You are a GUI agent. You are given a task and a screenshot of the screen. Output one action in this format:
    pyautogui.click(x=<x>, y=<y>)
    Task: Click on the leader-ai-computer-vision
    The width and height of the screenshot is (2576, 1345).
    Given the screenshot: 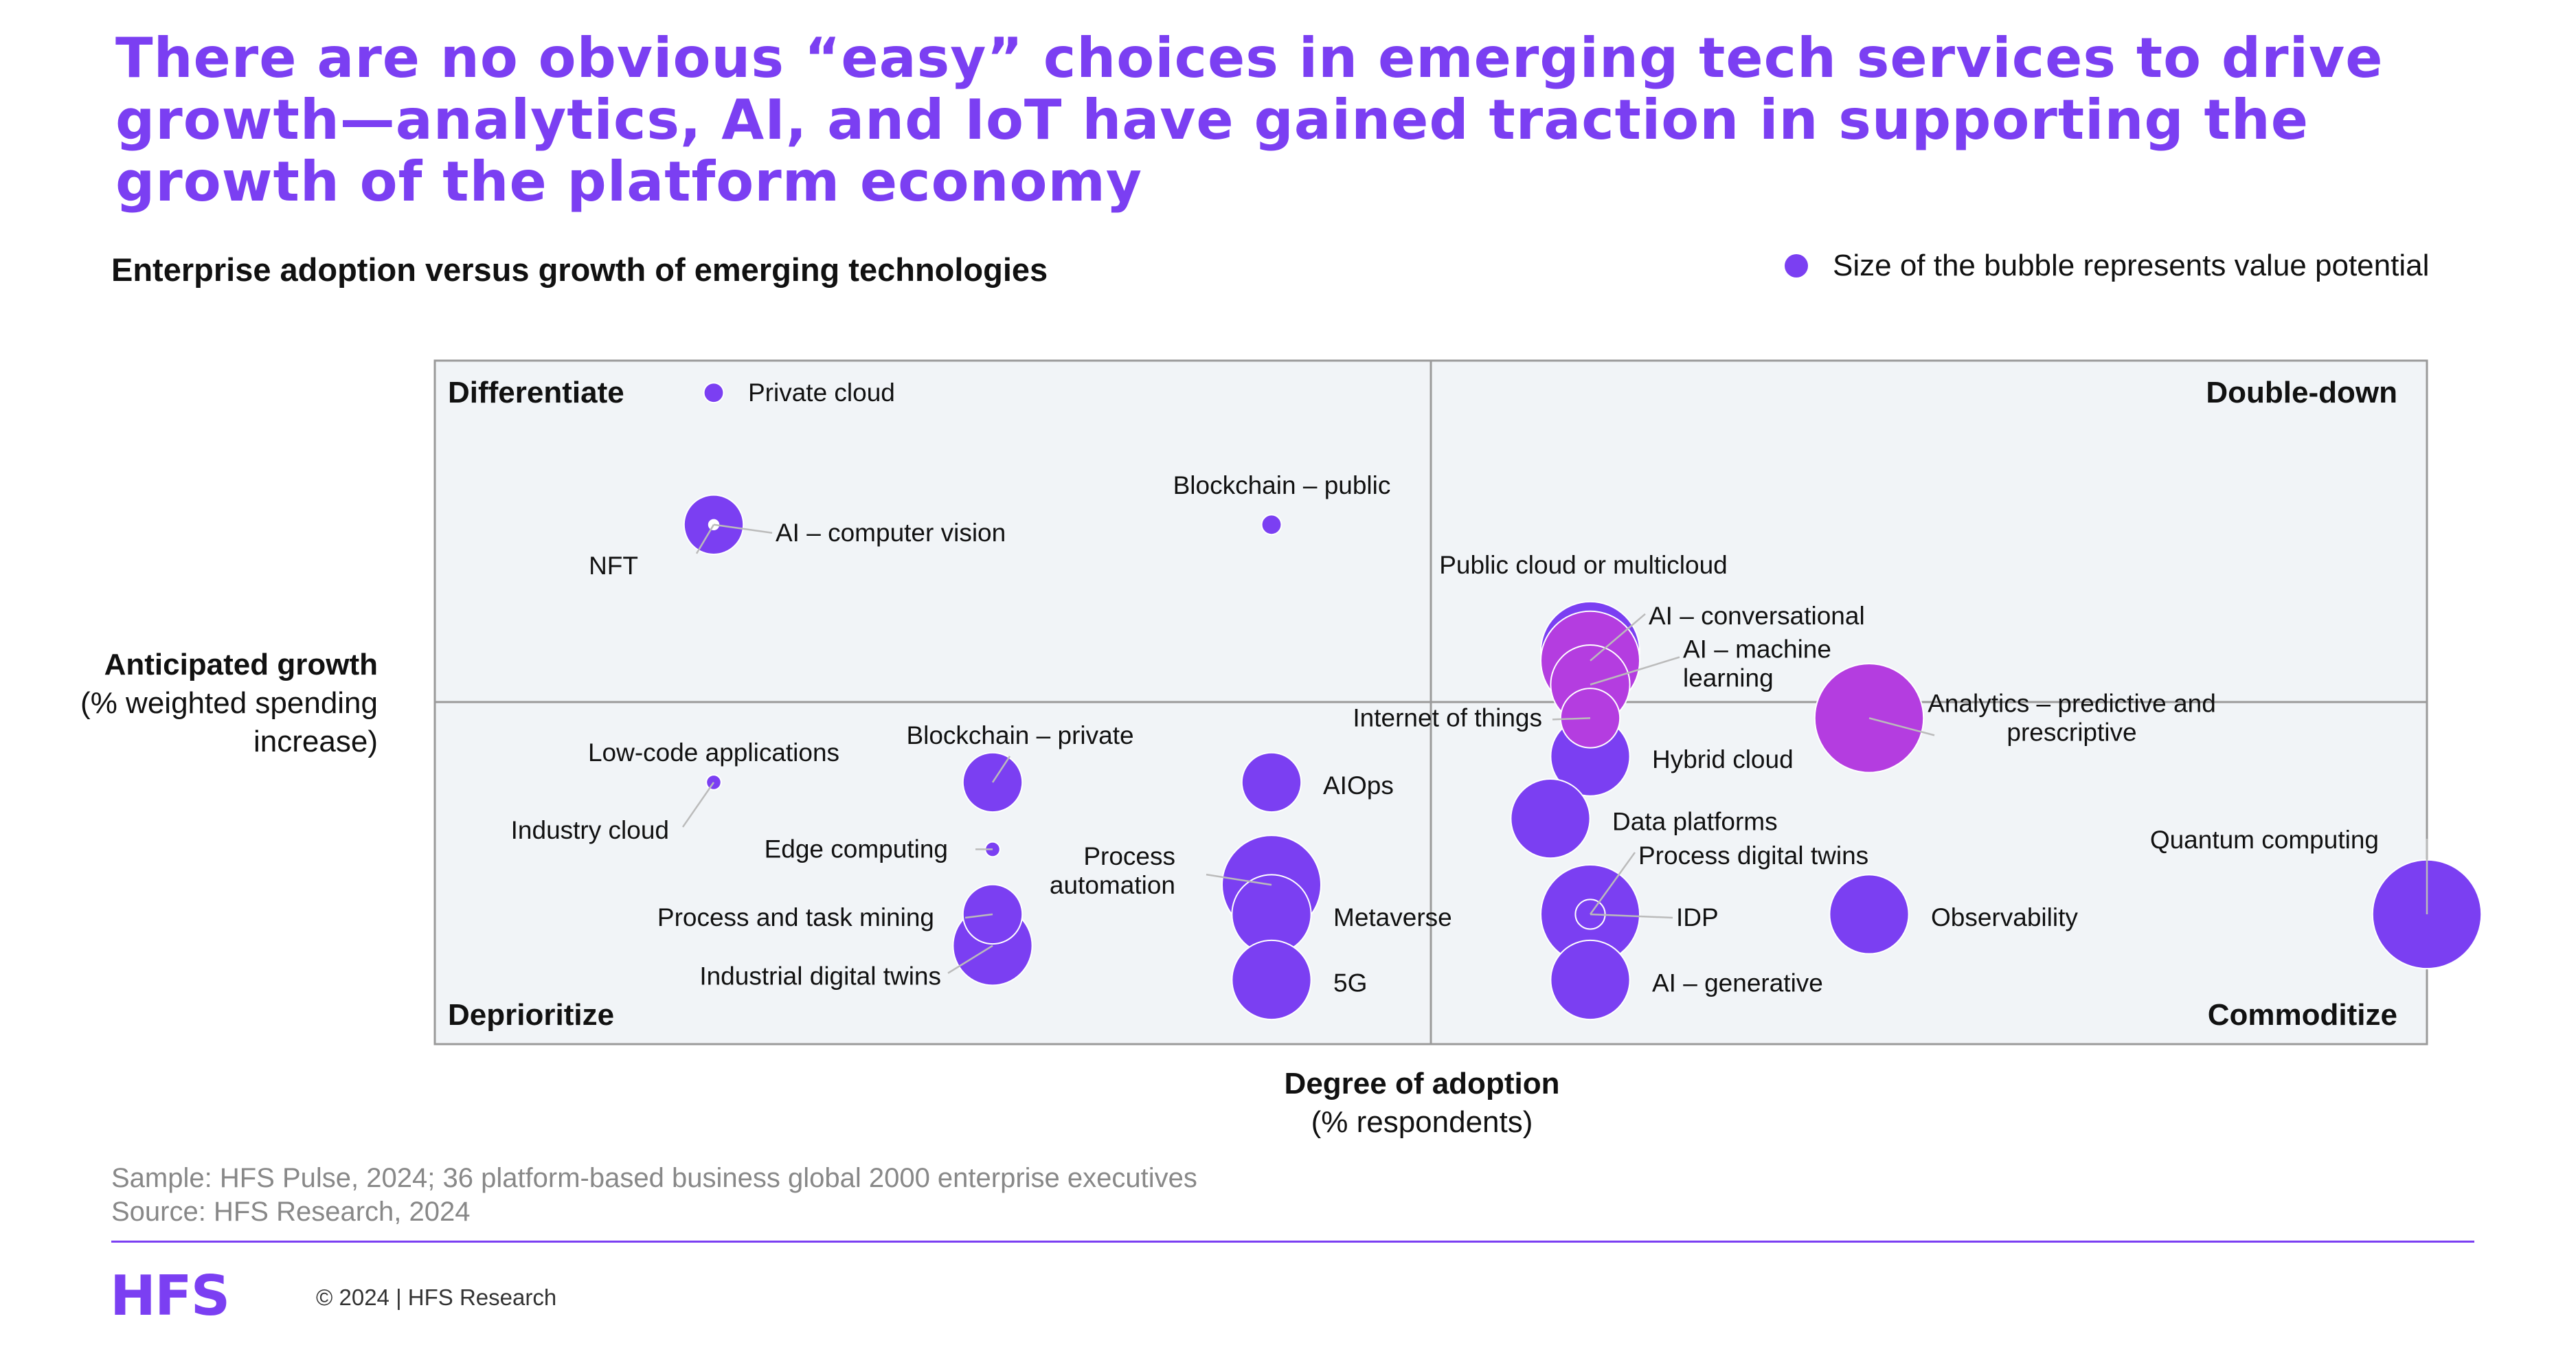 What is the action you would take?
    pyautogui.click(x=743, y=528)
    